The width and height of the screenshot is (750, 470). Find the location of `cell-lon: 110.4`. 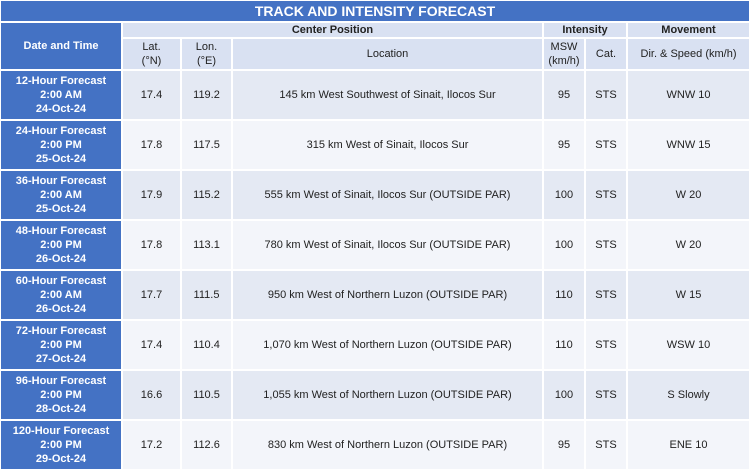

cell-lon: 110.4 is located at coordinates (206, 345).